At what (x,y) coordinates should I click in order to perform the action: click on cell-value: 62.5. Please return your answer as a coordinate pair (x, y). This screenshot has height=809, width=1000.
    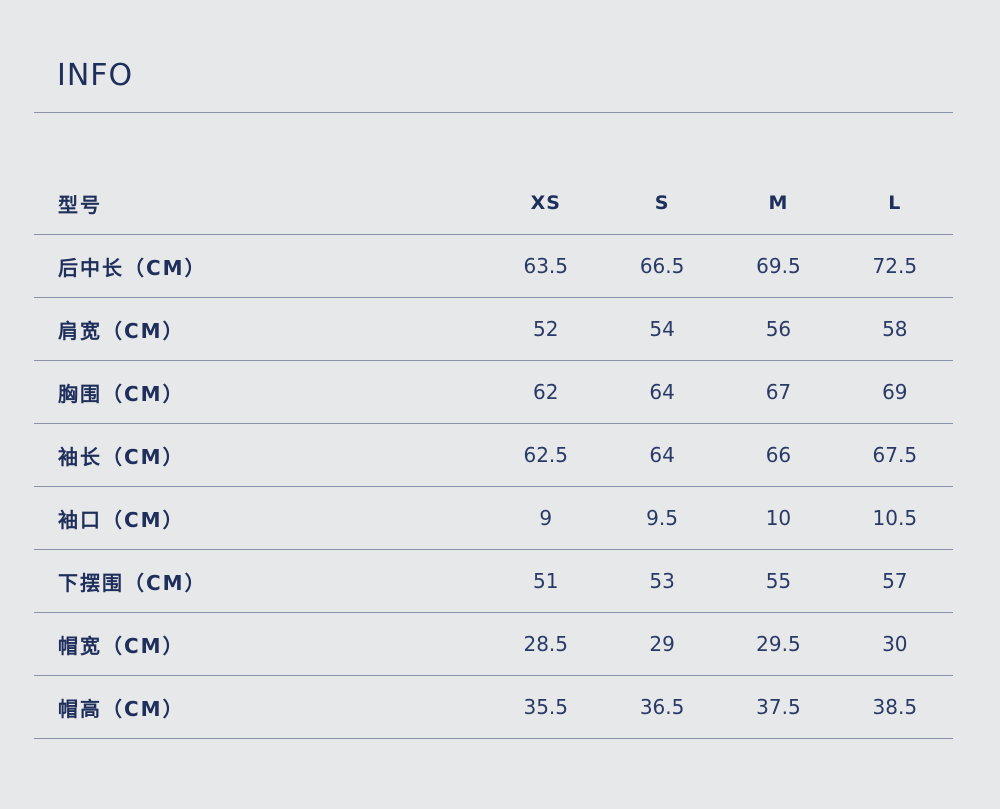
    Looking at the image, I should click on (545, 455).